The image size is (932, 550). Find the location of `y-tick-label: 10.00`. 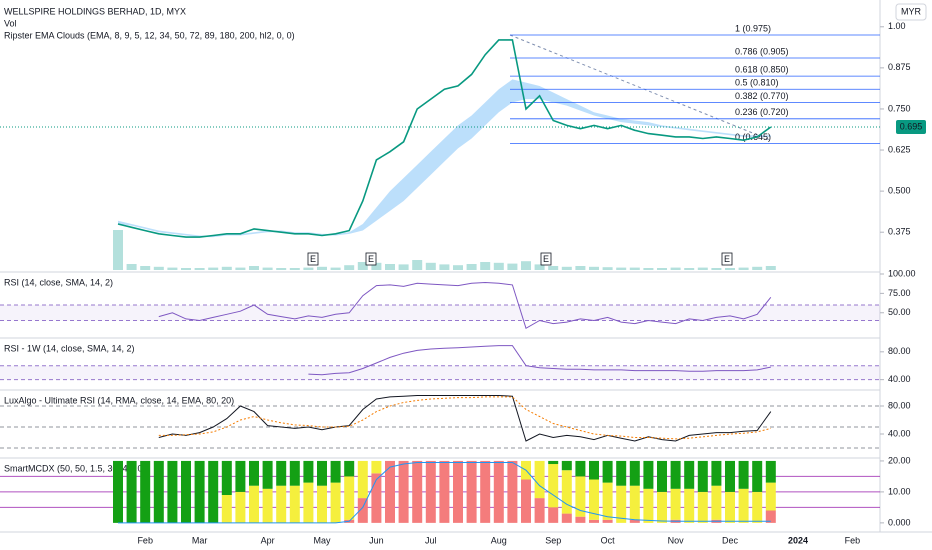

y-tick-label: 10.00 is located at coordinates (899, 491).